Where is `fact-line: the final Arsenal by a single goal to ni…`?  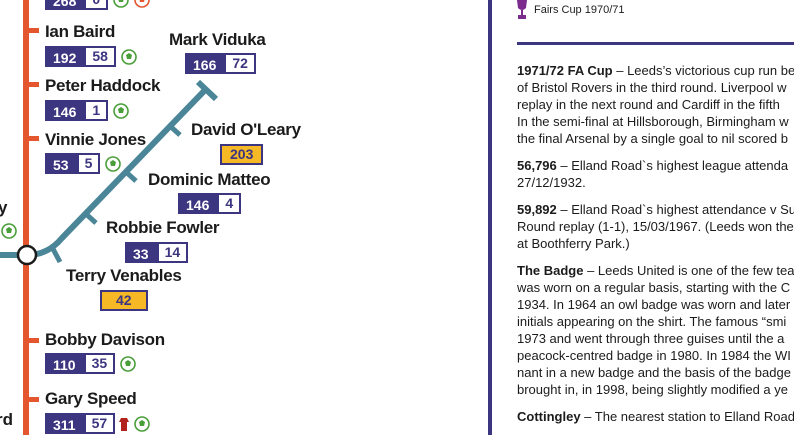
fact-line: the final Arsenal by a single goal to ni… is located at coordinates (653, 138).